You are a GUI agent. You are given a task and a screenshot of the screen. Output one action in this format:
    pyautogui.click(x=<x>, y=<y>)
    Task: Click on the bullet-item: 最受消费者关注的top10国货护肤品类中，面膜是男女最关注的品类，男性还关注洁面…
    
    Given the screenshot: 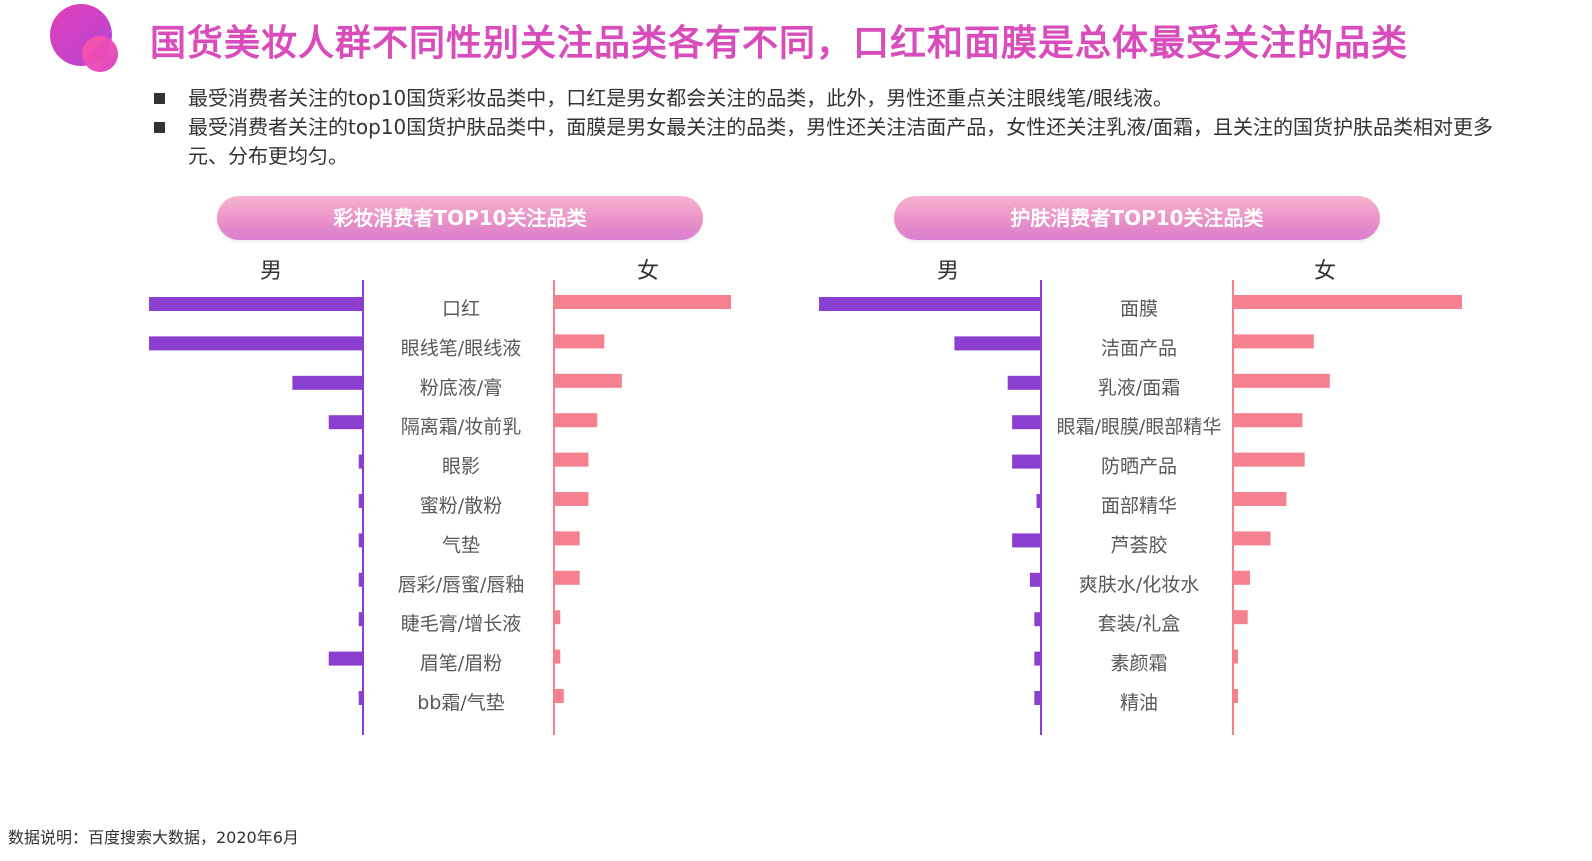 What is the action you would take?
    pyautogui.click(x=840, y=142)
    